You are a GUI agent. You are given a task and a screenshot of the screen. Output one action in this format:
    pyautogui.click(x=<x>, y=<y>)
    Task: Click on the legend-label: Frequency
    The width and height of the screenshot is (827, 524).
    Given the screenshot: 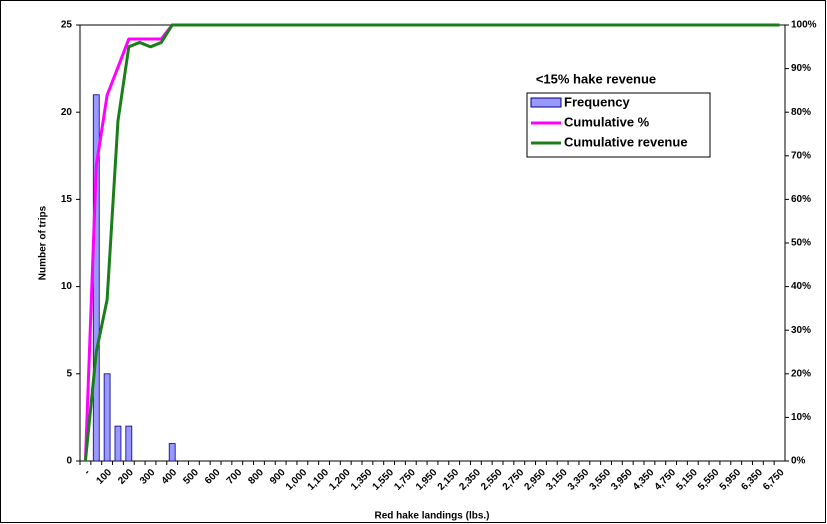 What is the action you would take?
    pyautogui.click(x=597, y=101)
    